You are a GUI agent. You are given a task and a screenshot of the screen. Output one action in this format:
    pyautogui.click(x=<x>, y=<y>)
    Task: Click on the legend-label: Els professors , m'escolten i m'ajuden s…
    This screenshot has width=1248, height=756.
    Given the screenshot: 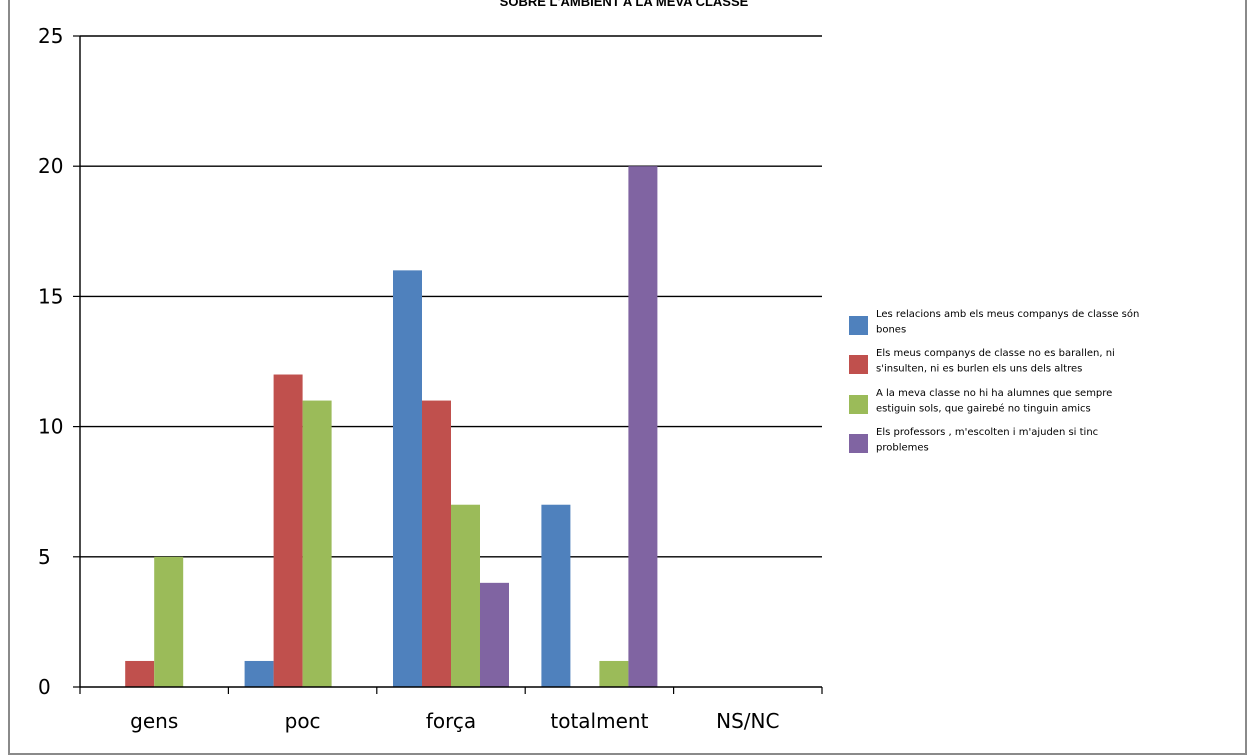 What is the action you would take?
    pyautogui.click(x=987, y=432)
    